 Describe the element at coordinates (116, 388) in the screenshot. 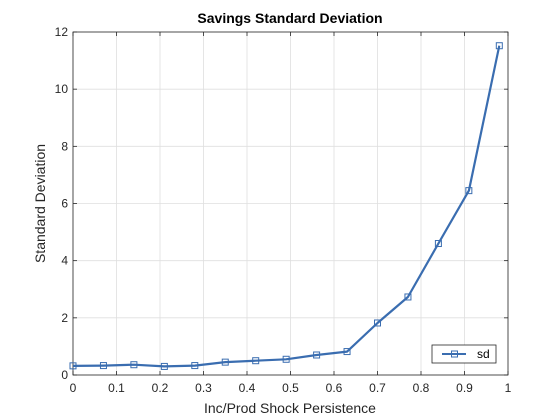

I see `x-tick-label: 0.1` at that location.